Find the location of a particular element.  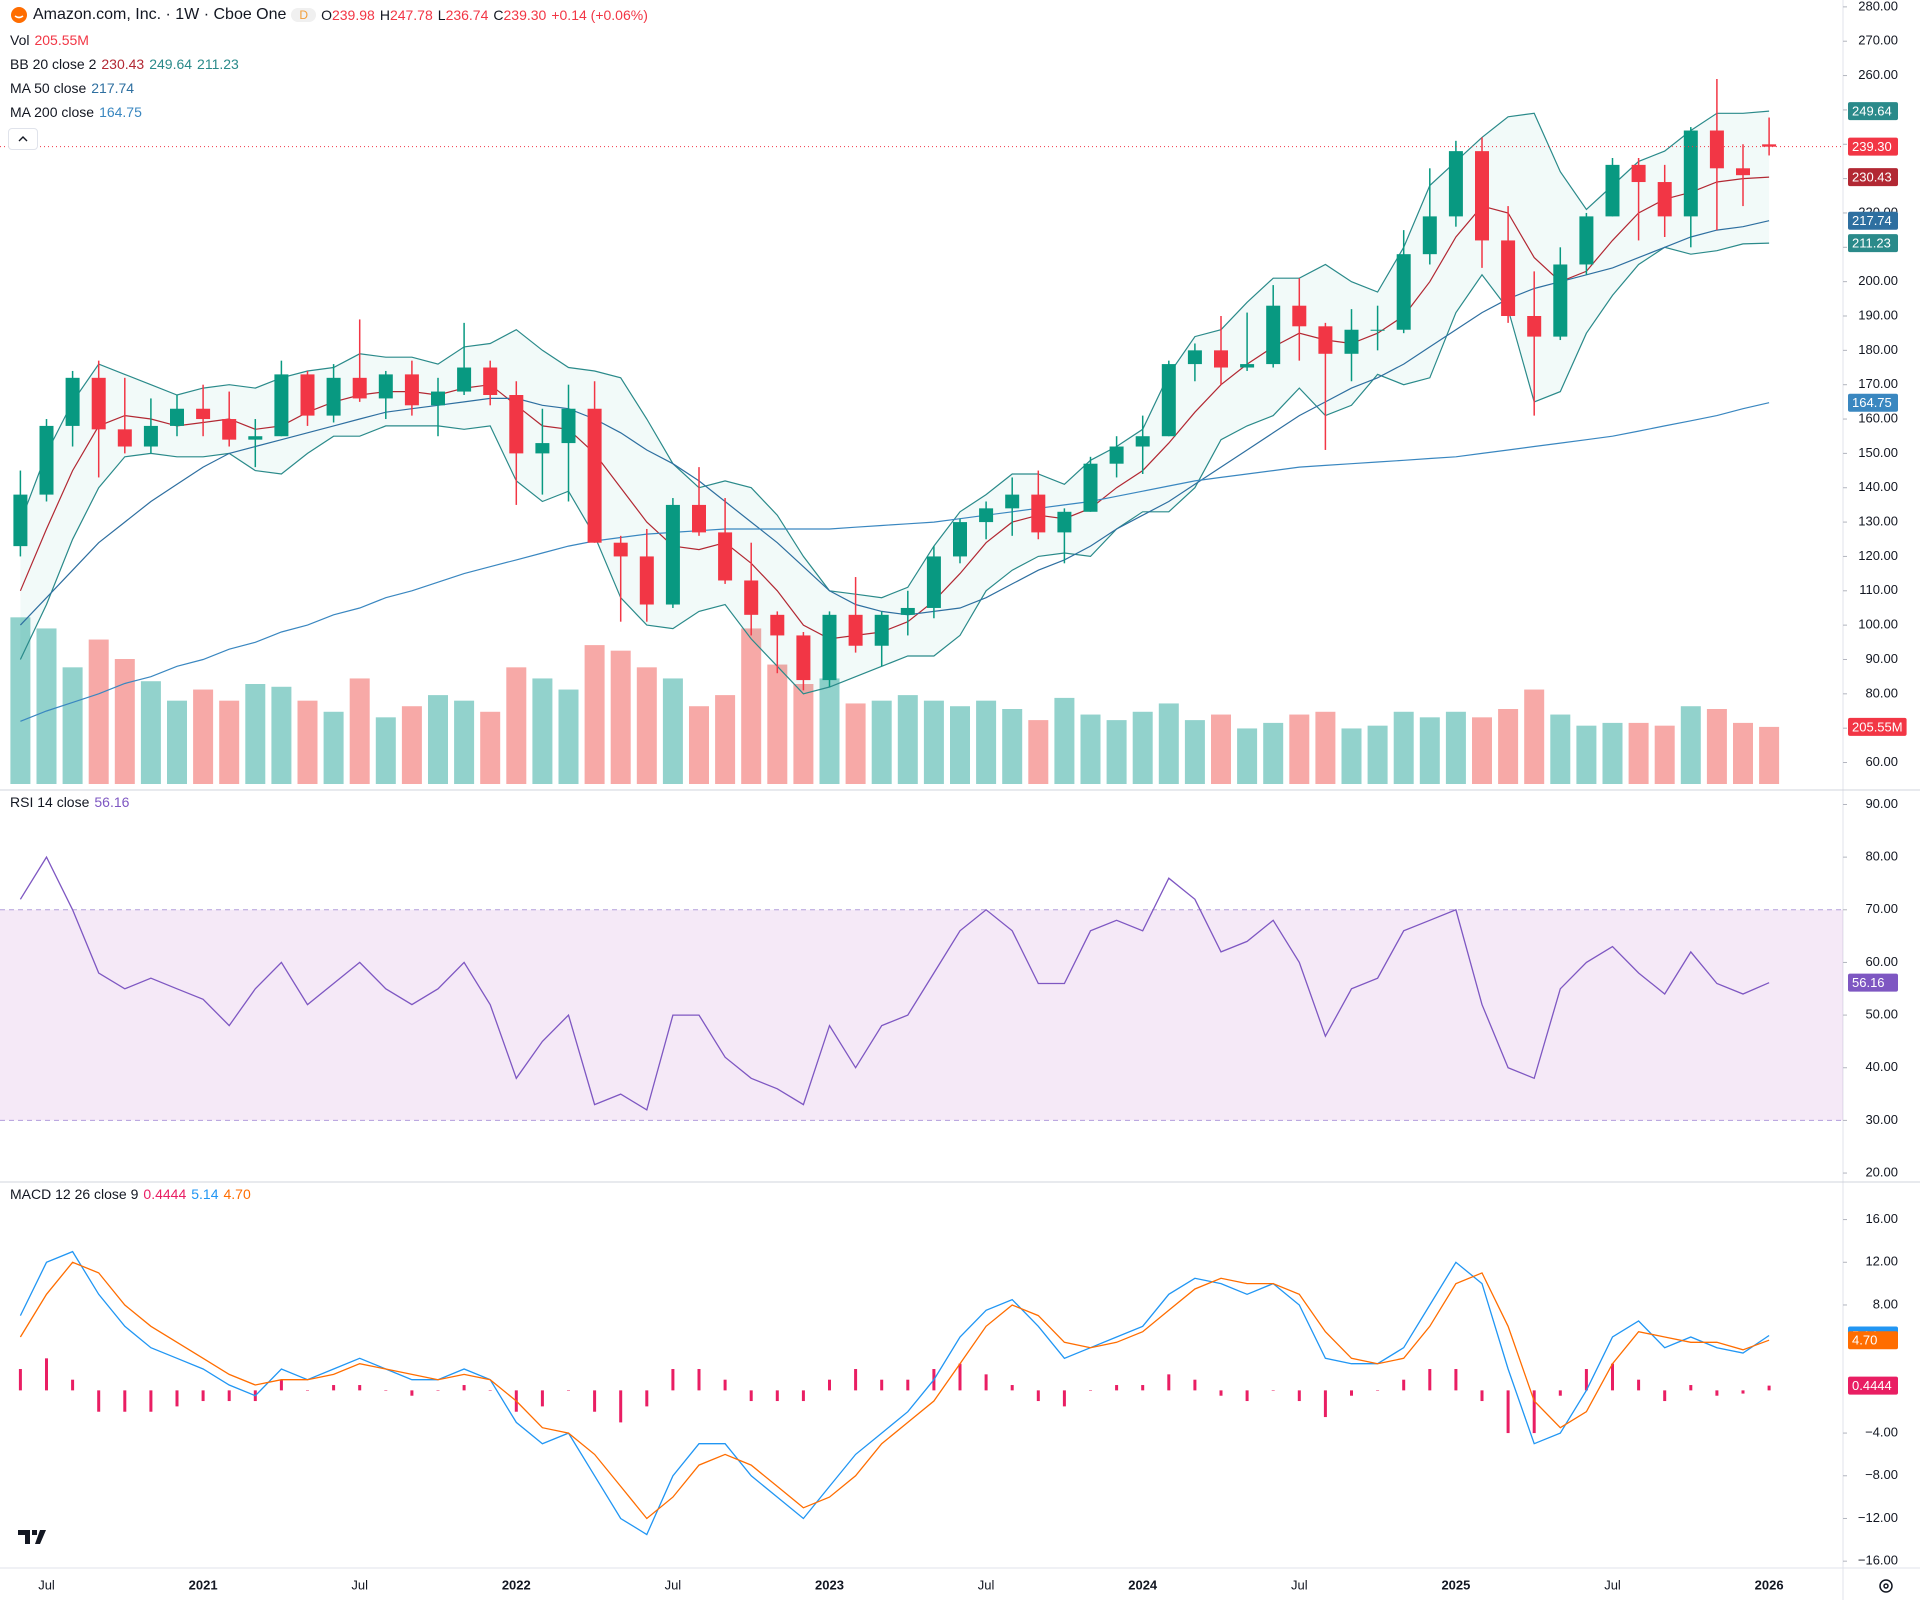

indicator-name: MACD 12 26 close 9 is located at coordinates (74, 1194).